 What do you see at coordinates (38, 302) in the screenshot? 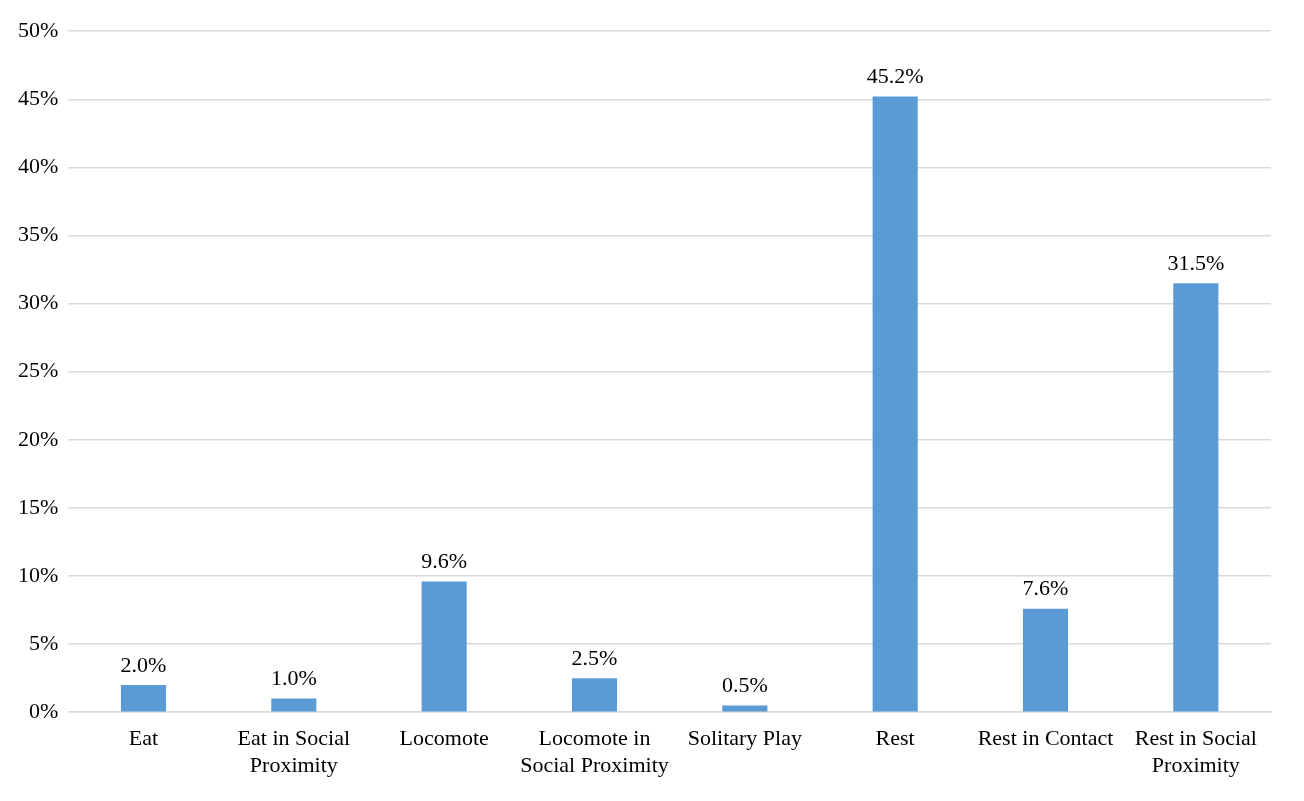
I see `y-tick-label: 30%` at bounding box center [38, 302].